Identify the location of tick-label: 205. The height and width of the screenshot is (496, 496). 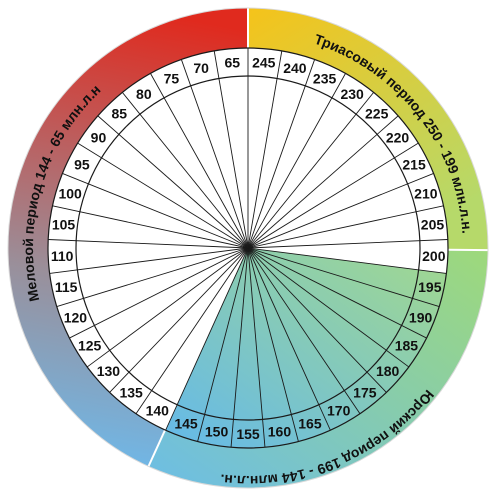
(433, 224).